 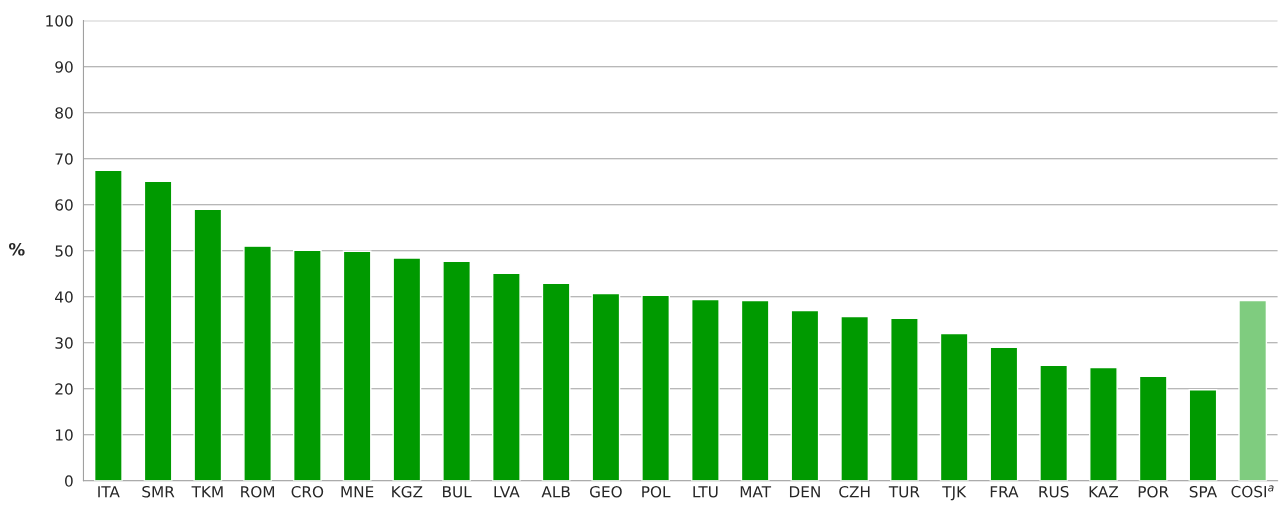 I want to click on x-tick-label: TKM, so click(x=207, y=492).